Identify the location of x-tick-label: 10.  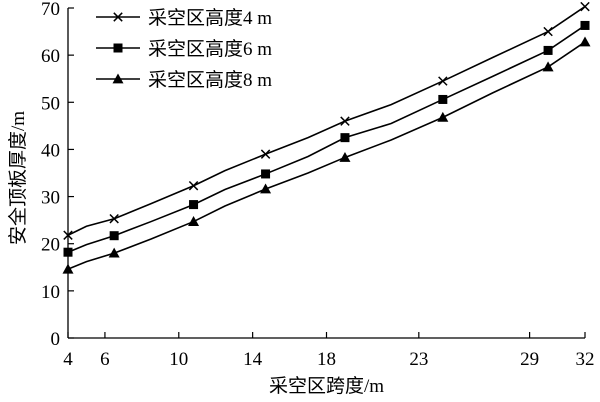
(178, 359).